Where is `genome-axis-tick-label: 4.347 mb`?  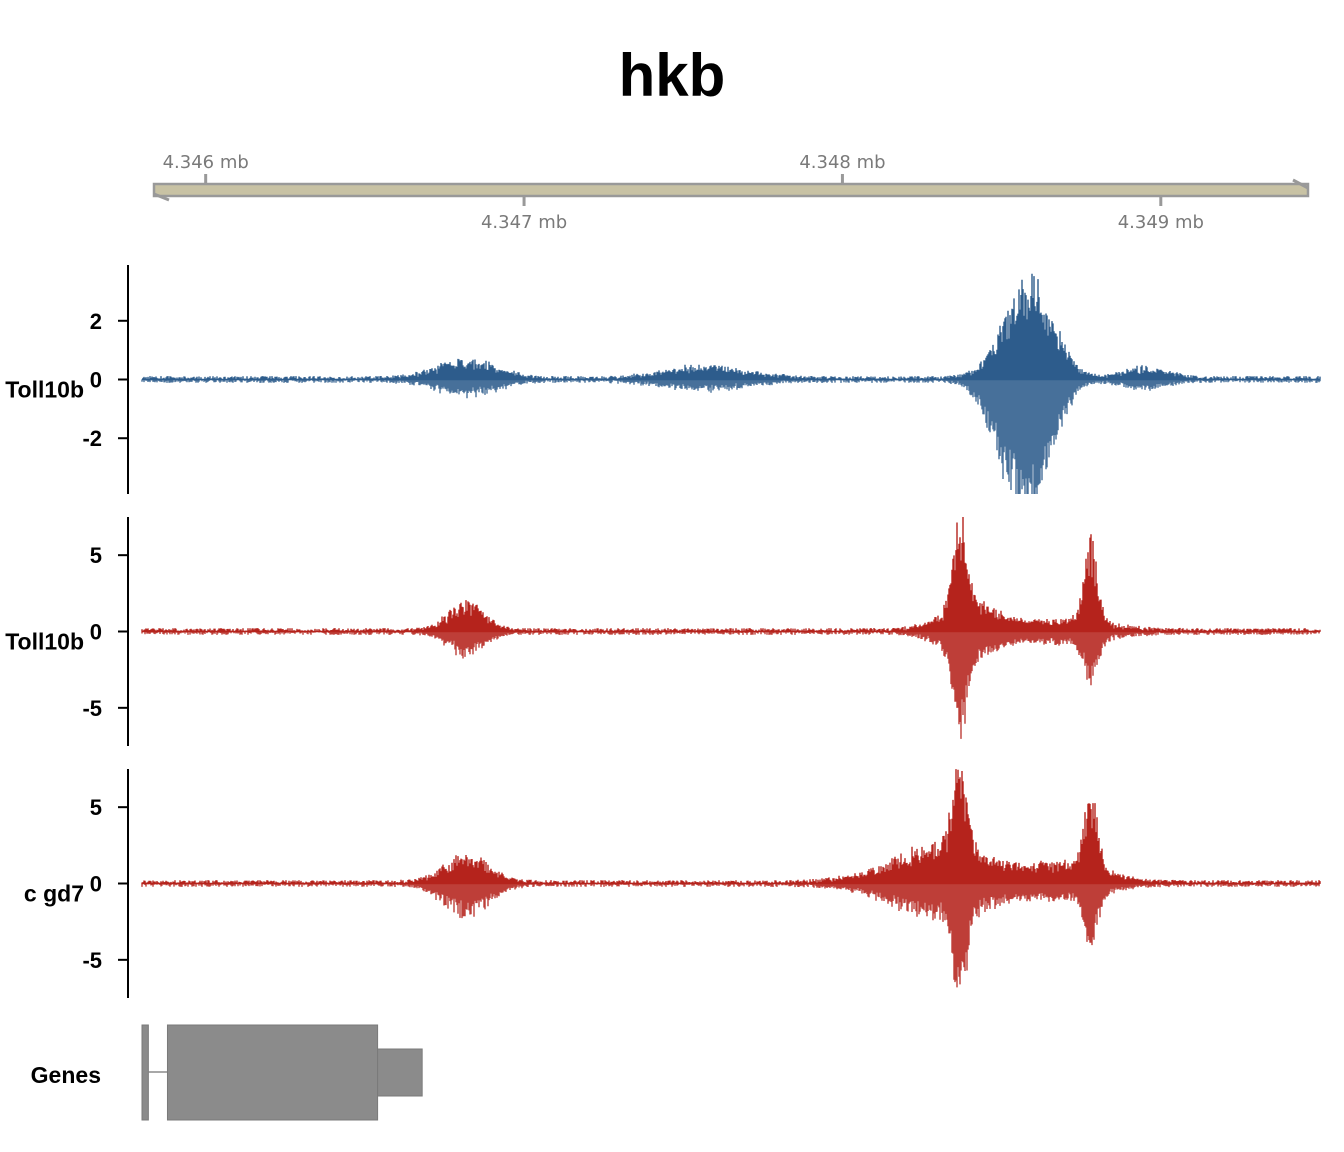 genome-axis-tick-label: 4.347 mb is located at coordinates (524, 222).